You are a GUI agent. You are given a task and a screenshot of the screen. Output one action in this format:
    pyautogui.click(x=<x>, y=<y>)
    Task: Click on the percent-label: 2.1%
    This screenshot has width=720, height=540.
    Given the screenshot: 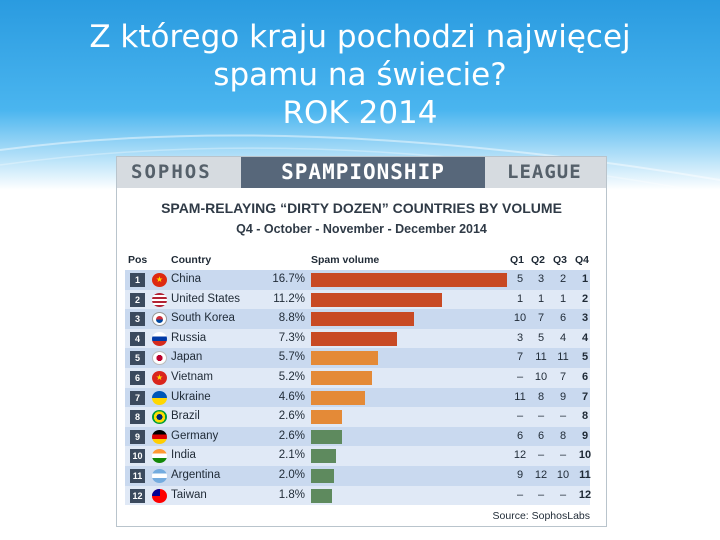 What is the action you would take?
    pyautogui.click(x=291, y=455)
    